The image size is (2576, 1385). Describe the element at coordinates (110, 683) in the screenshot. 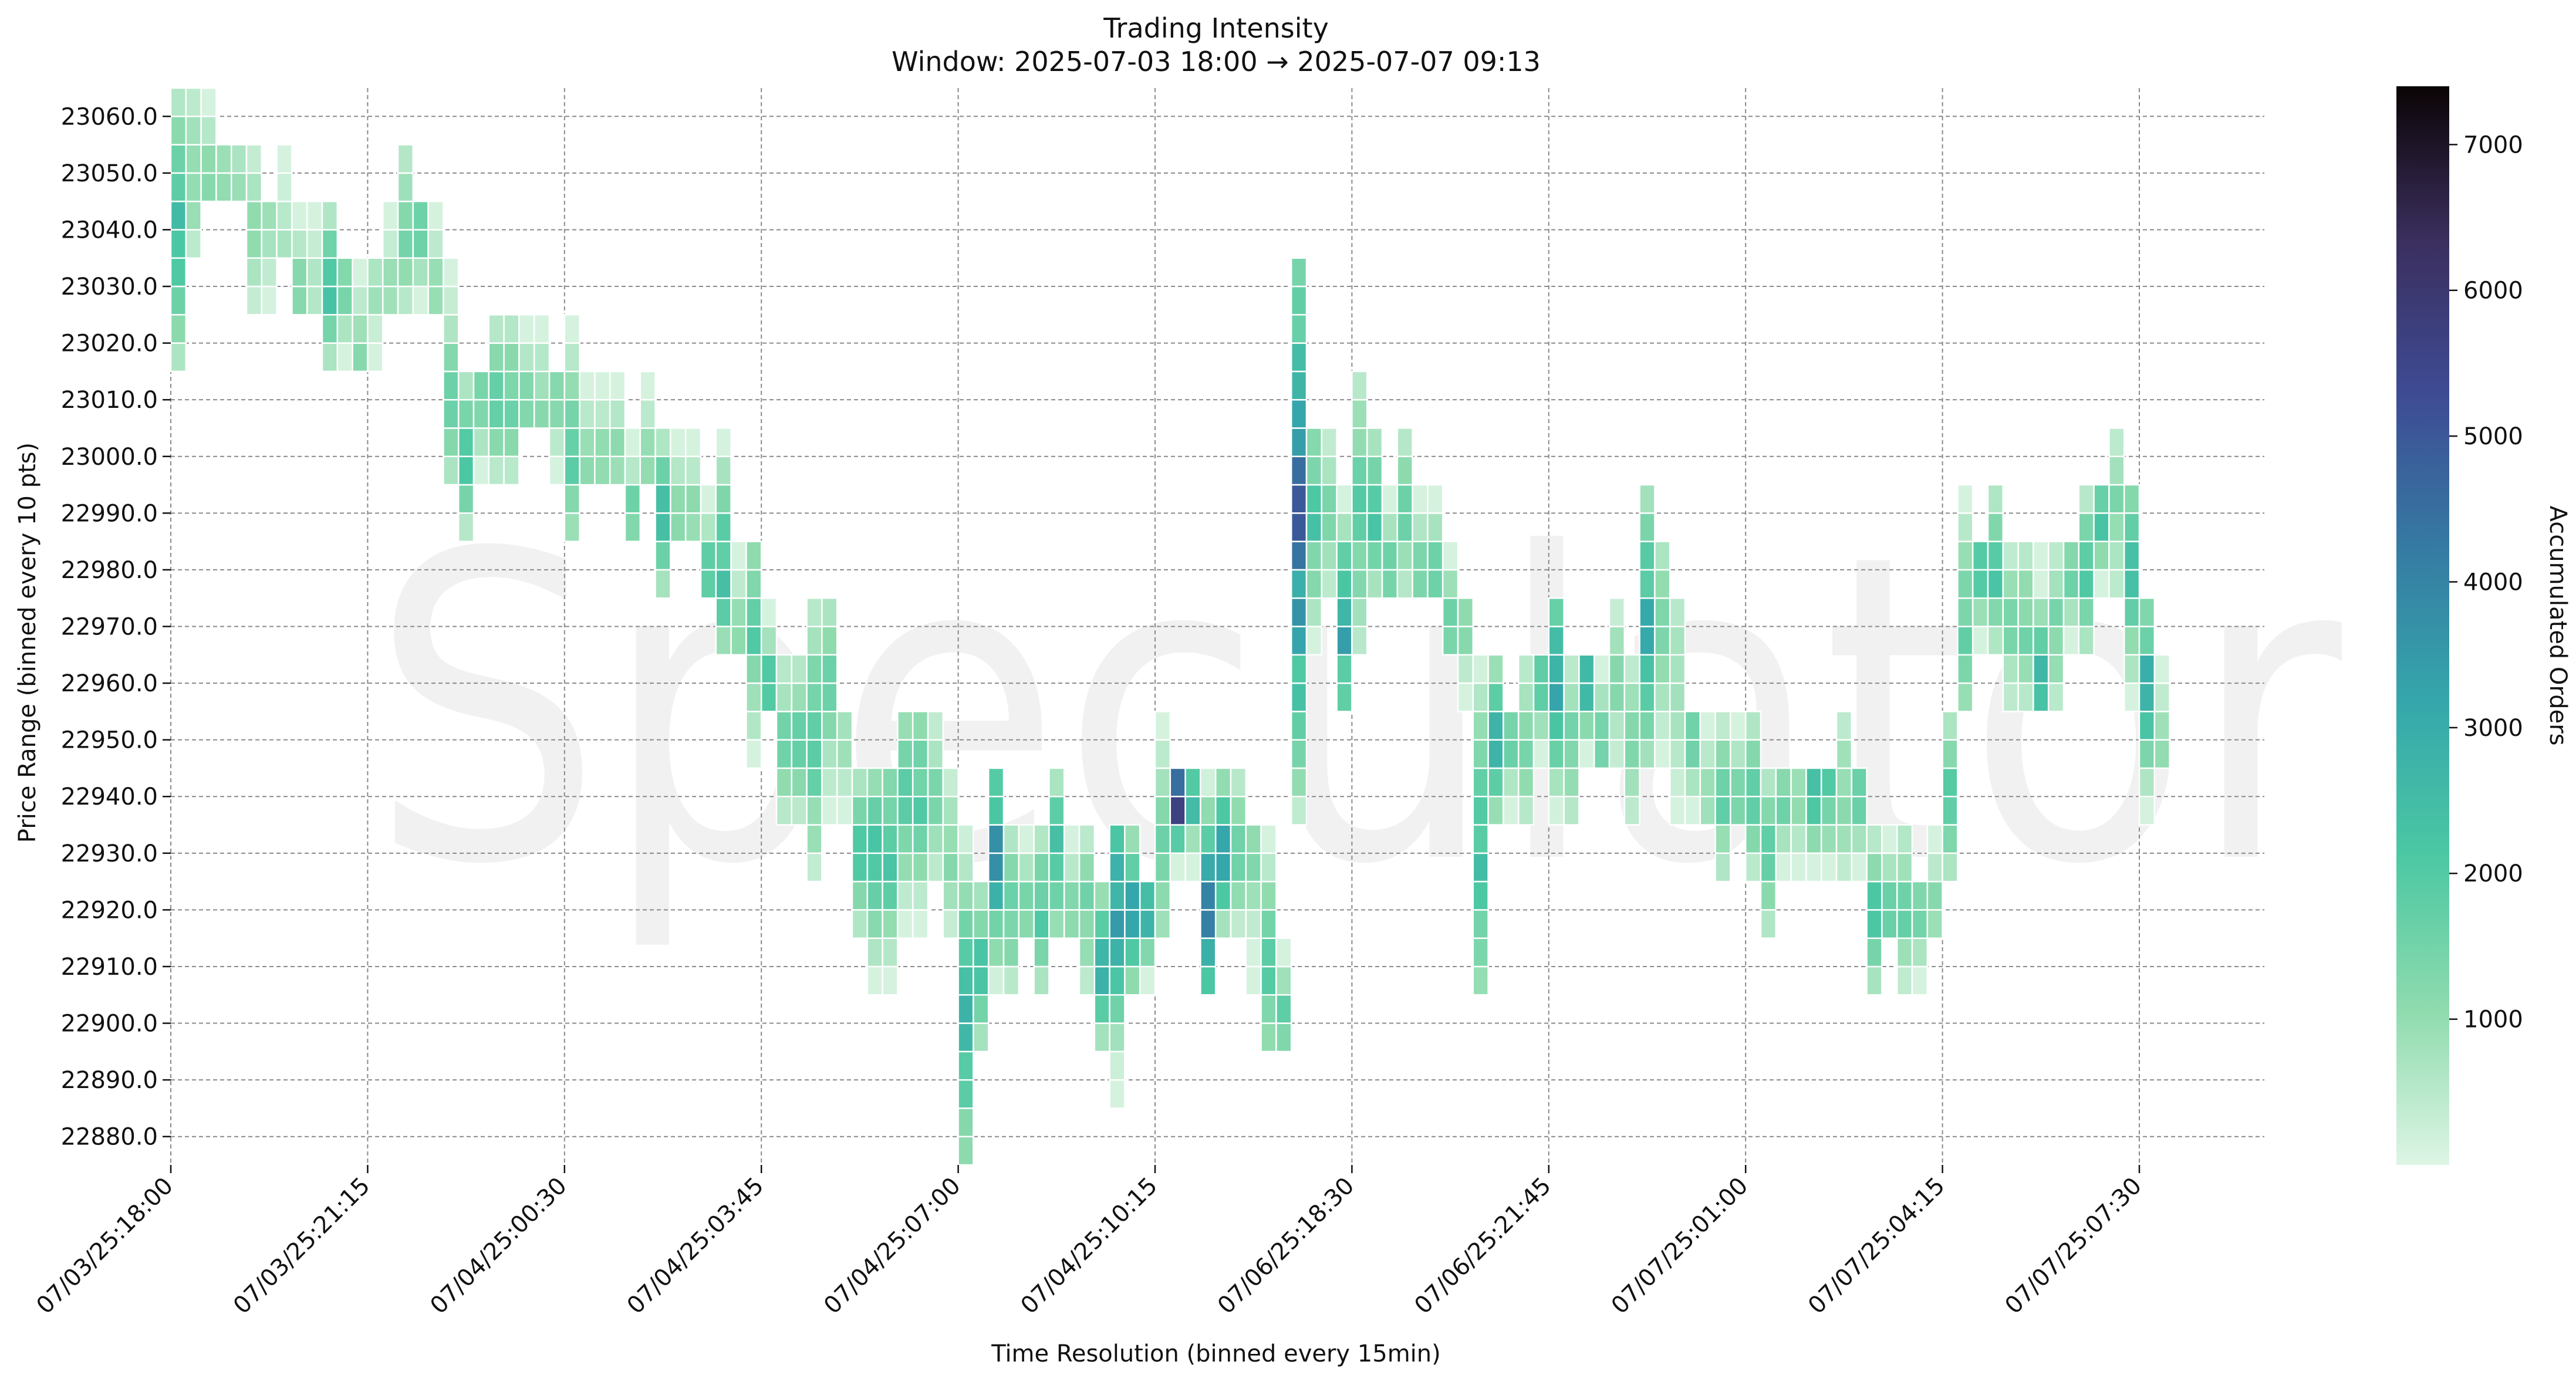

I see `y-tick-label: 22960.0` at that location.